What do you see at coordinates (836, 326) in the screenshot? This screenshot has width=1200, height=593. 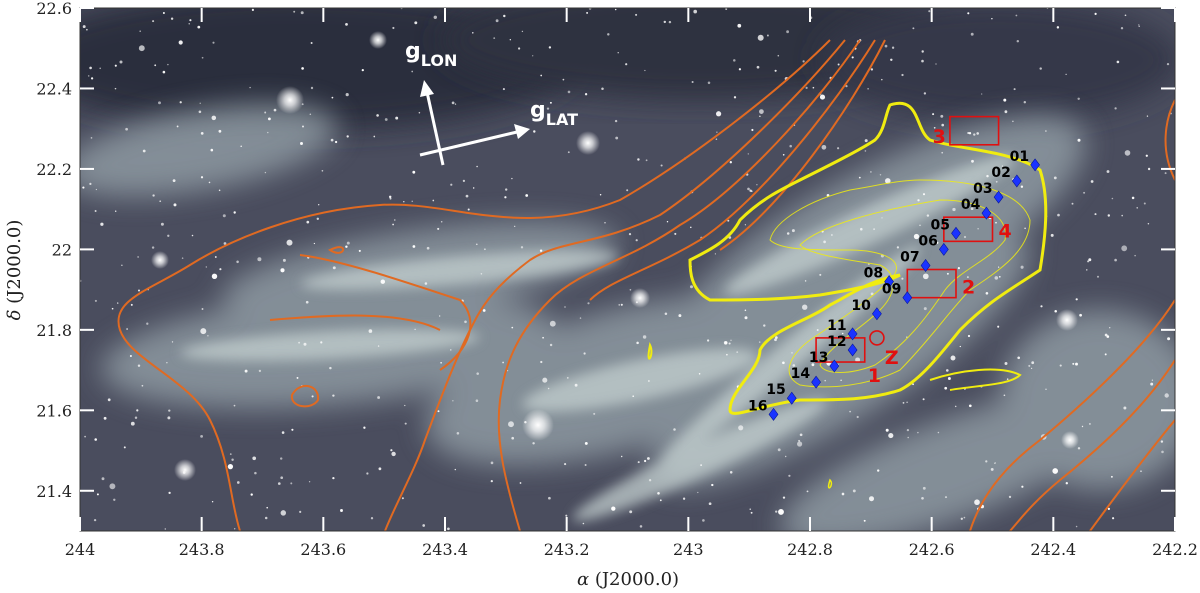 I see `marker-label-11: 11` at bounding box center [836, 326].